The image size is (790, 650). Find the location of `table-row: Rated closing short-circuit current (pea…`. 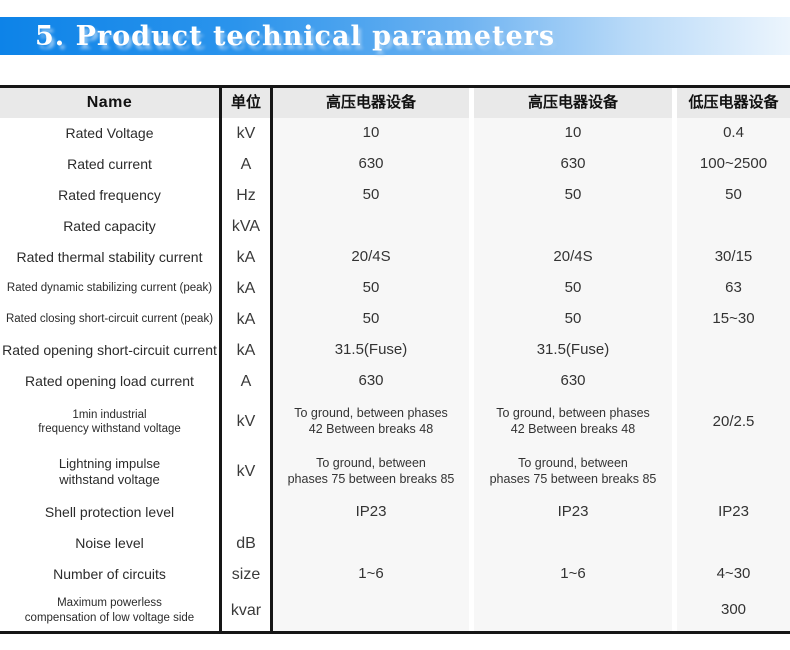

table-row: Rated closing short-circuit current (pea… is located at coordinates (395, 319).